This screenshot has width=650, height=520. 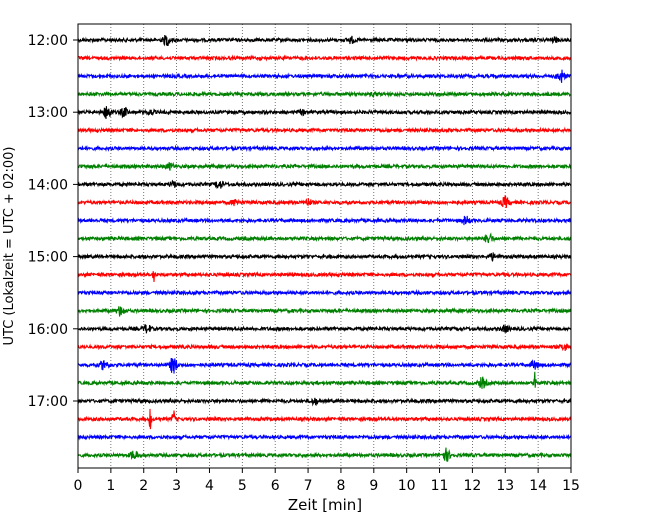 What do you see at coordinates (176, 486) in the screenshot?
I see `x-tick-label: 3` at bounding box center [176, 486].